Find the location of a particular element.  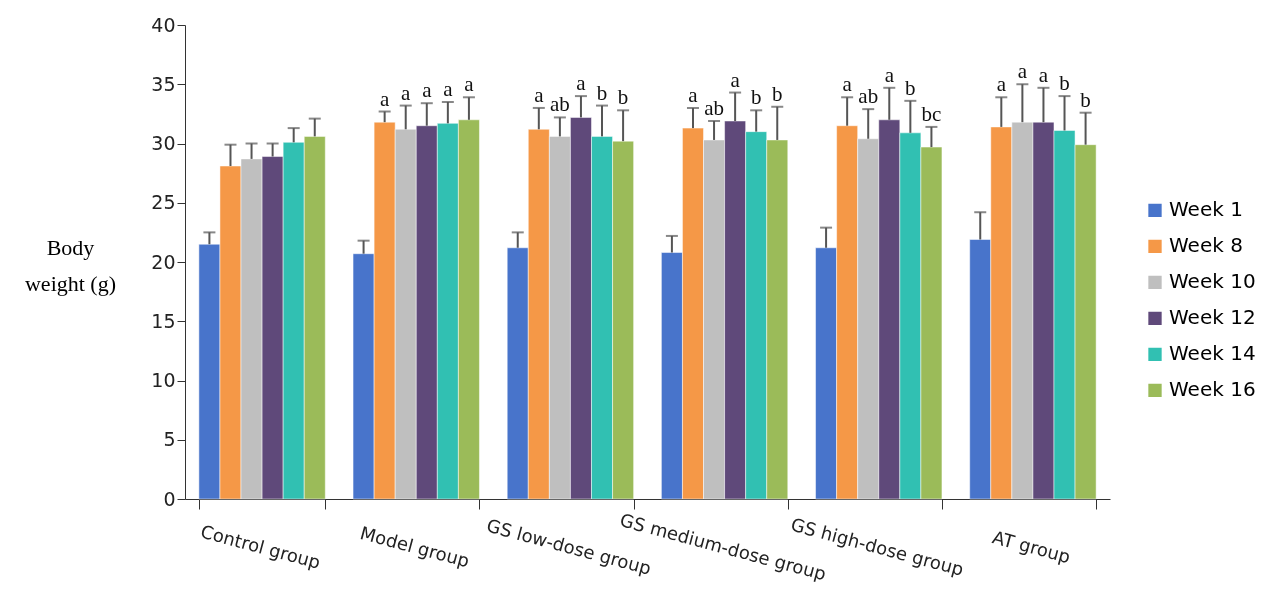

y-tick-label: 15 is located at coordinates (163, 320).